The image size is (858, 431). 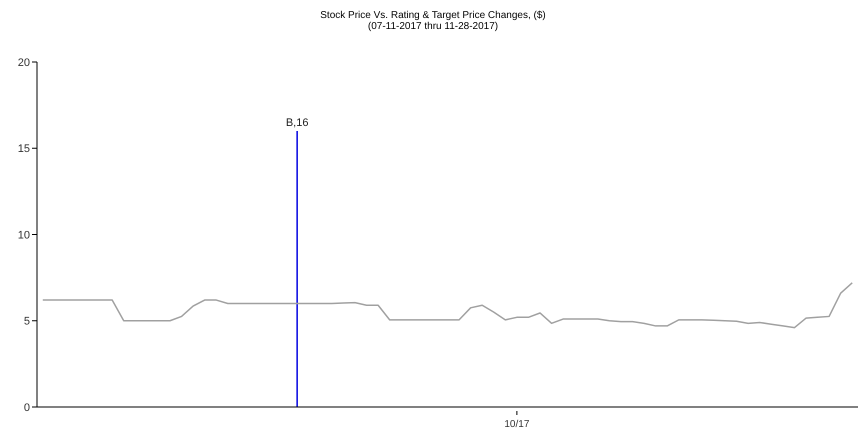 I want to click on y-tick-label: 20, so click(x=24, y=62).